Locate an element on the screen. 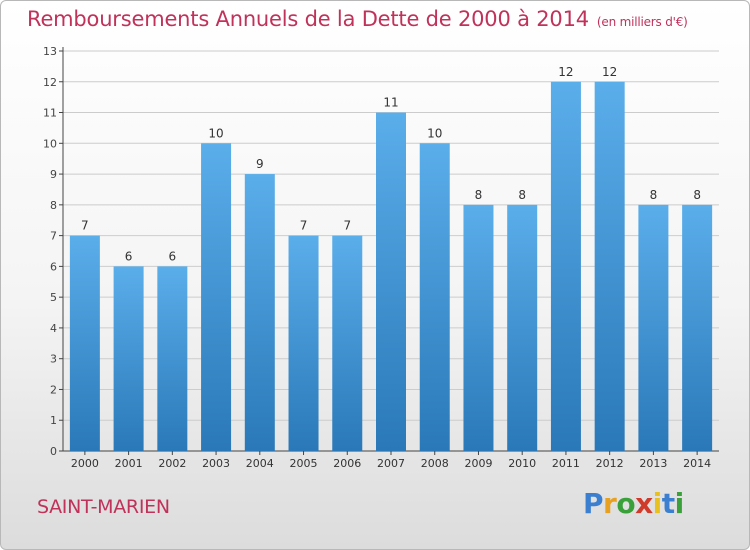 Image resolution: width=750 pixels, height=550 pixels. x-tick-label: 2010 is located at coordinates (522, 463).